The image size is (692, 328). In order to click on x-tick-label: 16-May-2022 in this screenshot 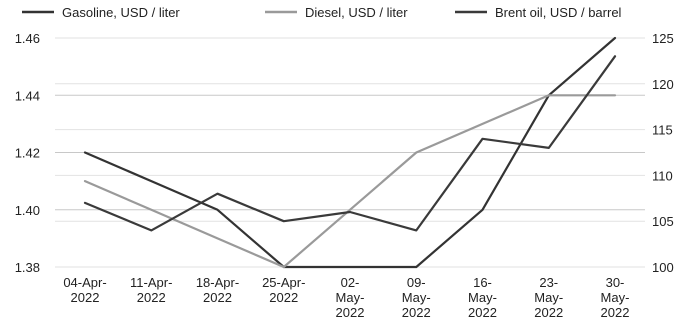, I will do `click(482, 297)`.